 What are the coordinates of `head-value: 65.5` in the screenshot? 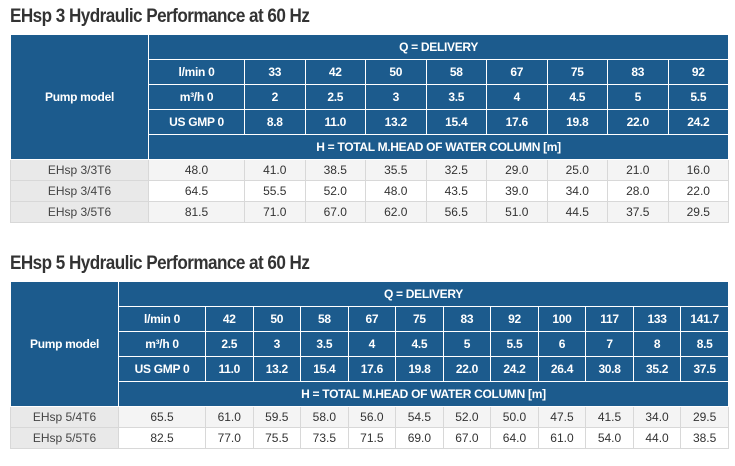 It's located at (162, 417).